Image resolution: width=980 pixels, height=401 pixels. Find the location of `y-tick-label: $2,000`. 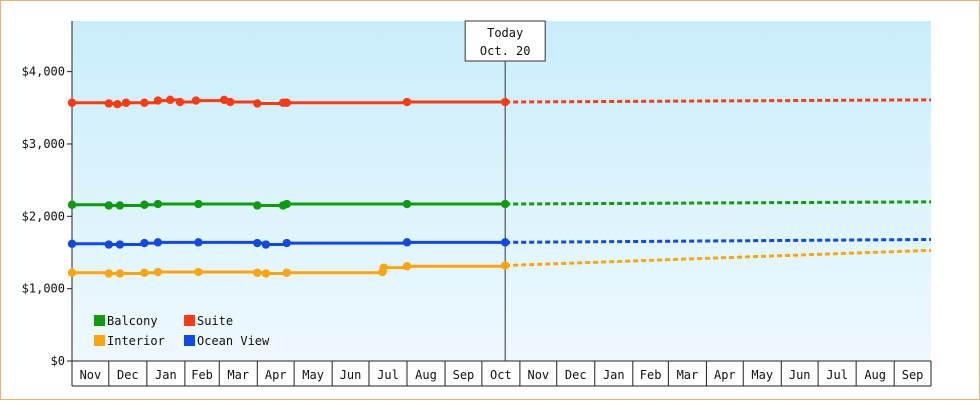

y-tick-label: $2,000 is located at coordinates (43, 216).